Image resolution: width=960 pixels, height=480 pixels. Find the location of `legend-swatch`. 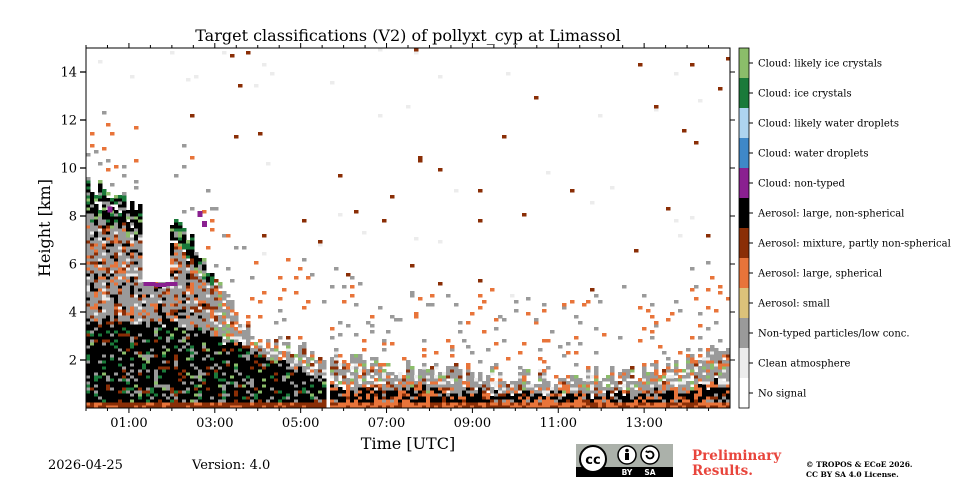

legend-swatch is located at coordinates (744, 363).